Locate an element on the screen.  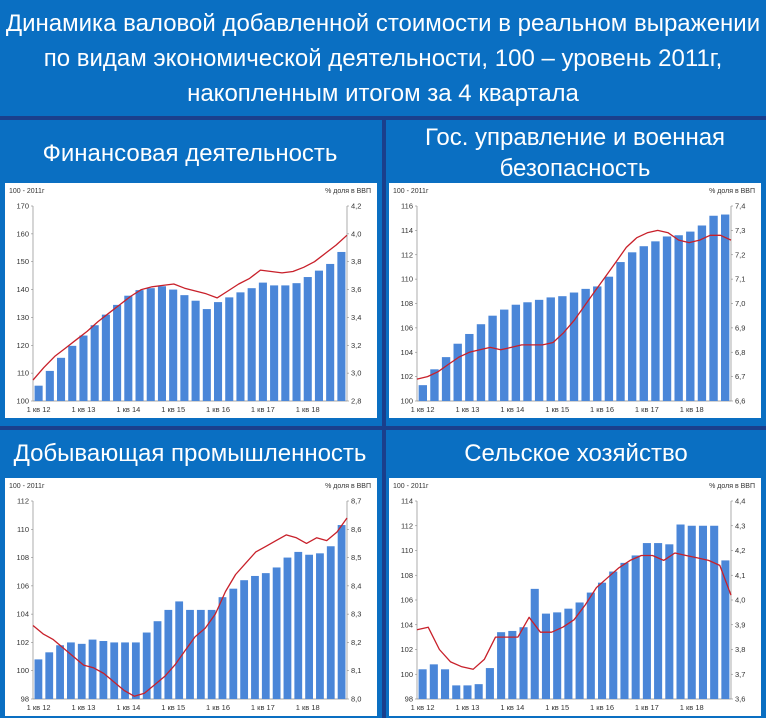
y2-tick-label: 7,3 is located at coordinates (740, 230).